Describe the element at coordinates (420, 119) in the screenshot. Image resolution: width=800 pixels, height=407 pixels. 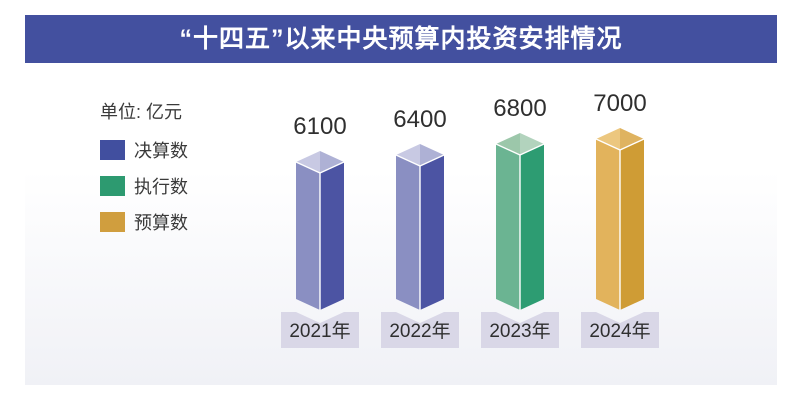
I see `bar-value-label: 6400` at that location.